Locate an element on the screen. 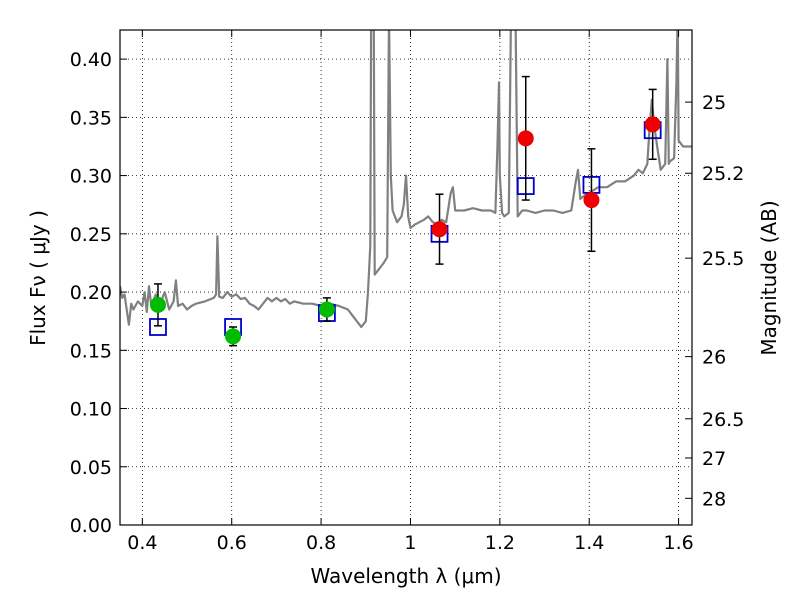 The height and width of the screenshot is (600, 800). y-tick-label: 0.40 is located at coordinates (91, 60).